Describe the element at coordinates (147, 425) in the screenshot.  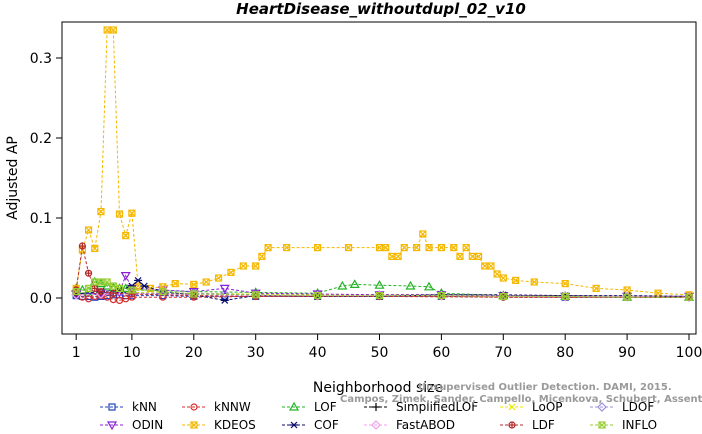
I see `legend-label-odin: ODIN` at that location.